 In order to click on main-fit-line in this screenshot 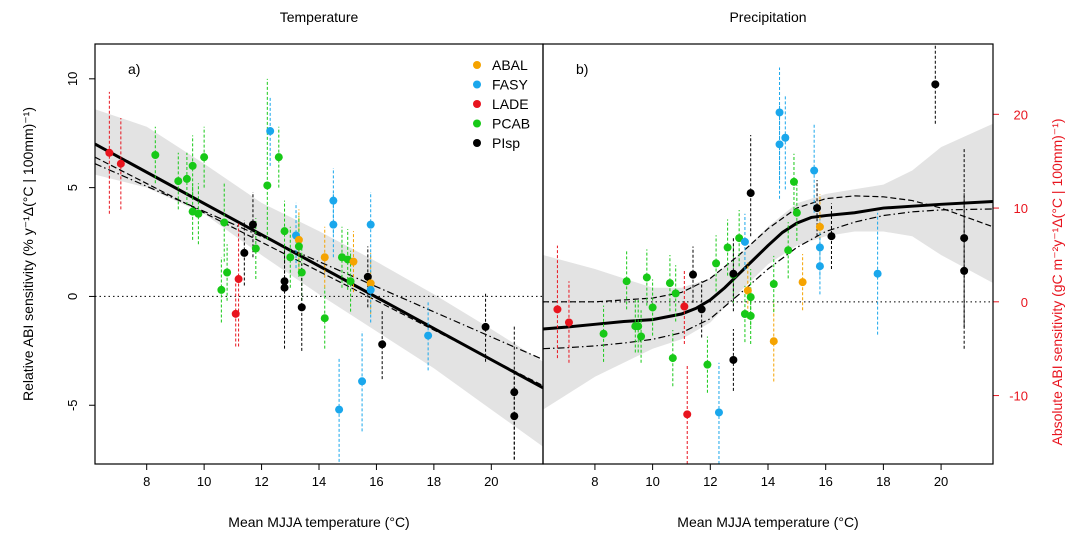, I will do `click(768, 265)`.